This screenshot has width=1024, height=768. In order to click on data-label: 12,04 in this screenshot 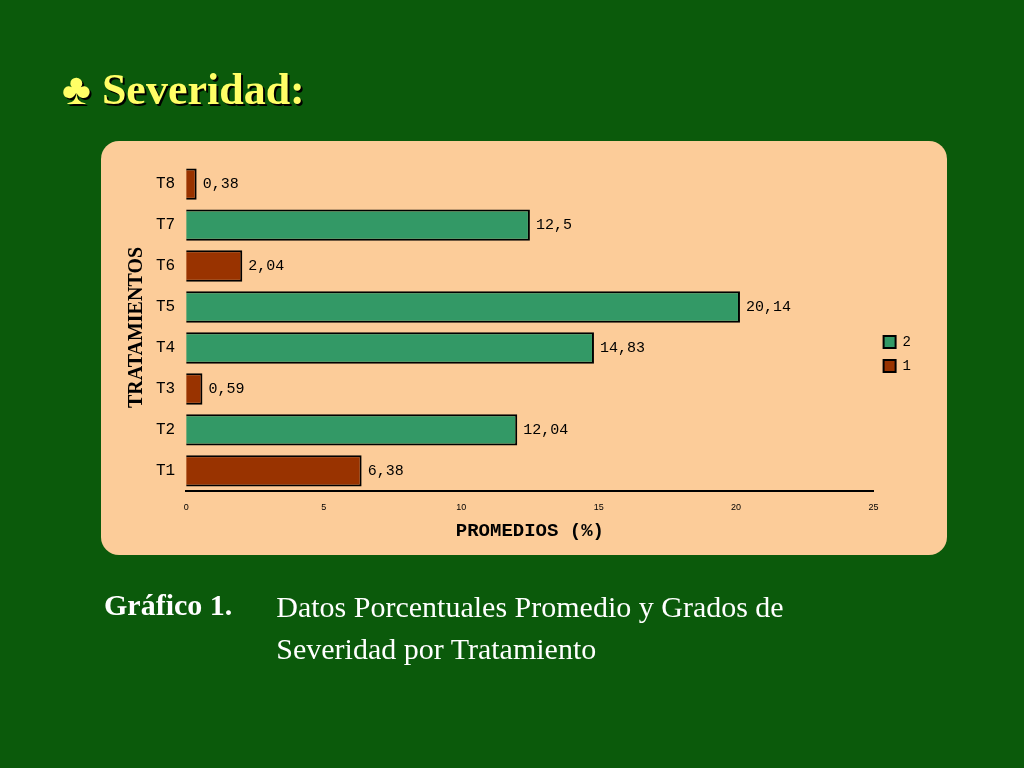, I will do `click(546, 430)`.